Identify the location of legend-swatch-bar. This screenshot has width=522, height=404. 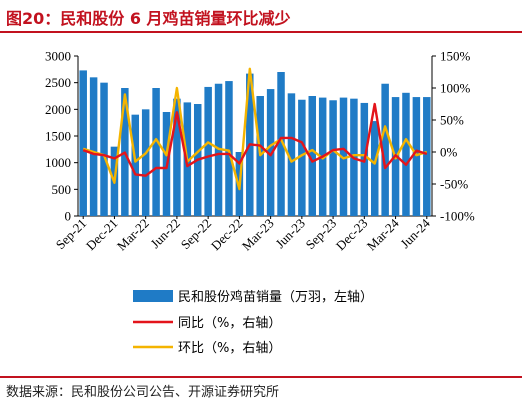
(153, 296).